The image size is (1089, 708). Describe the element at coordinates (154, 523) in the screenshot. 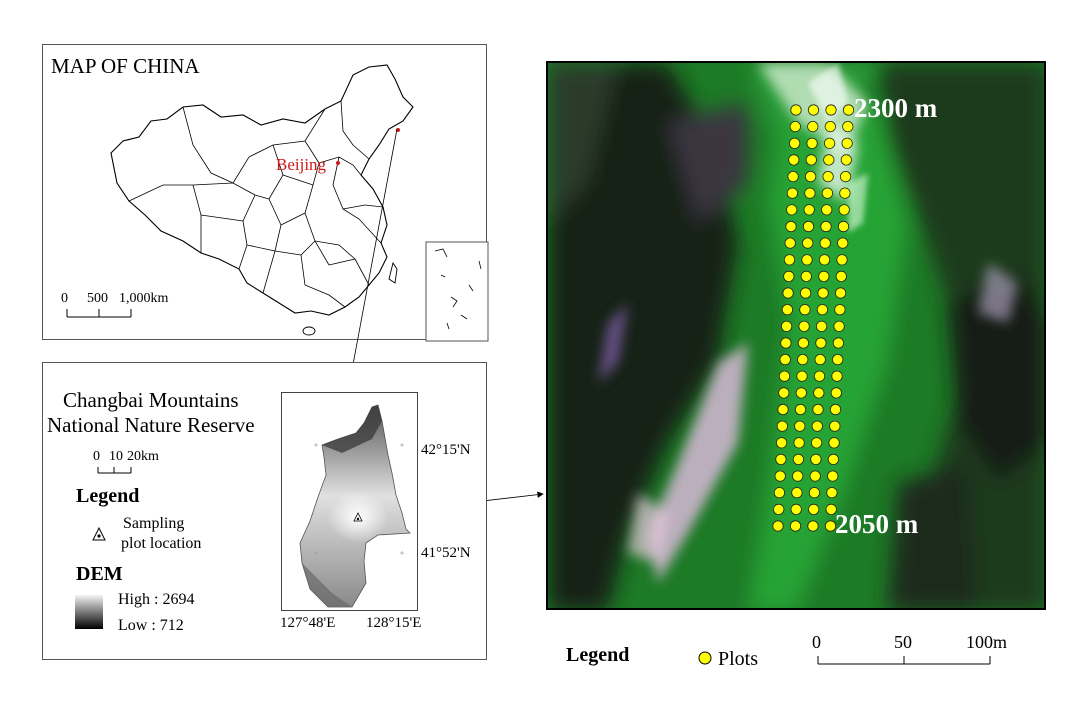

I see `sampling-label-line1: Sampling` at that location.